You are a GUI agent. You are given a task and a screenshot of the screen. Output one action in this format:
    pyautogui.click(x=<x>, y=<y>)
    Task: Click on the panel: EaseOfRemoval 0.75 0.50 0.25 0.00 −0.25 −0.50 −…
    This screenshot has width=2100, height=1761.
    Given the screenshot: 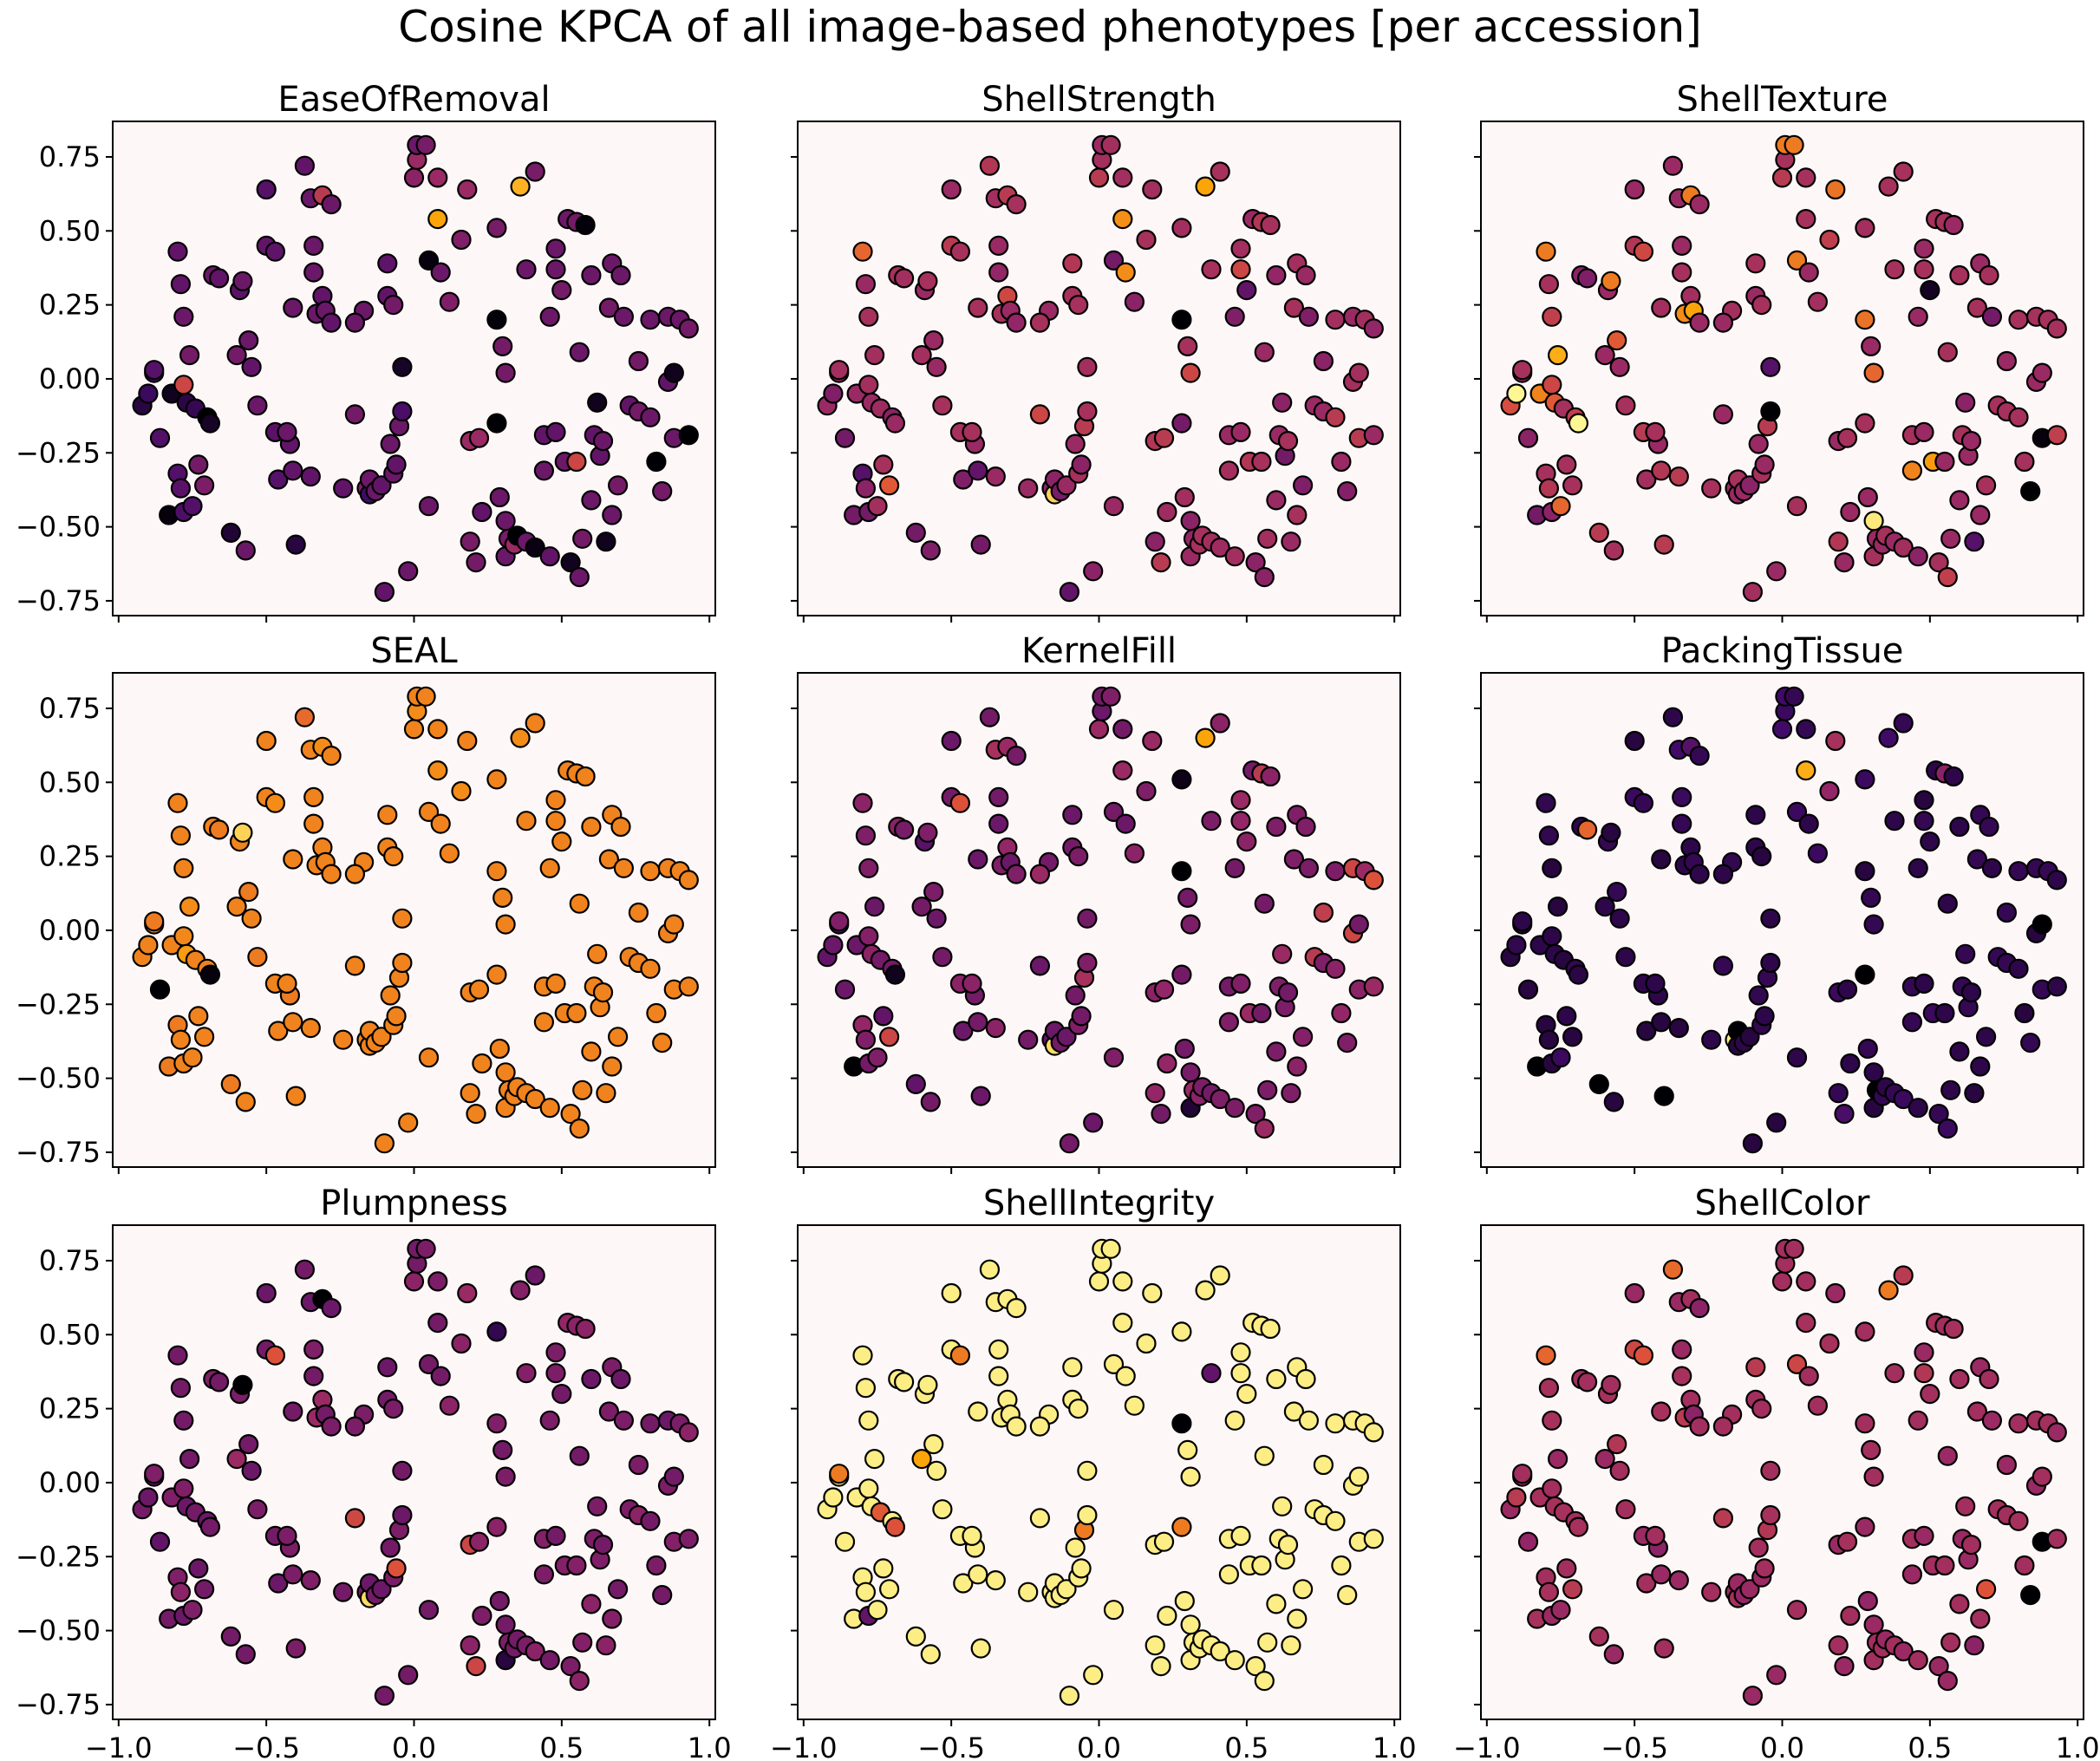 What is the action you would take?
    pyautogui.click(x=366, y=351)
    